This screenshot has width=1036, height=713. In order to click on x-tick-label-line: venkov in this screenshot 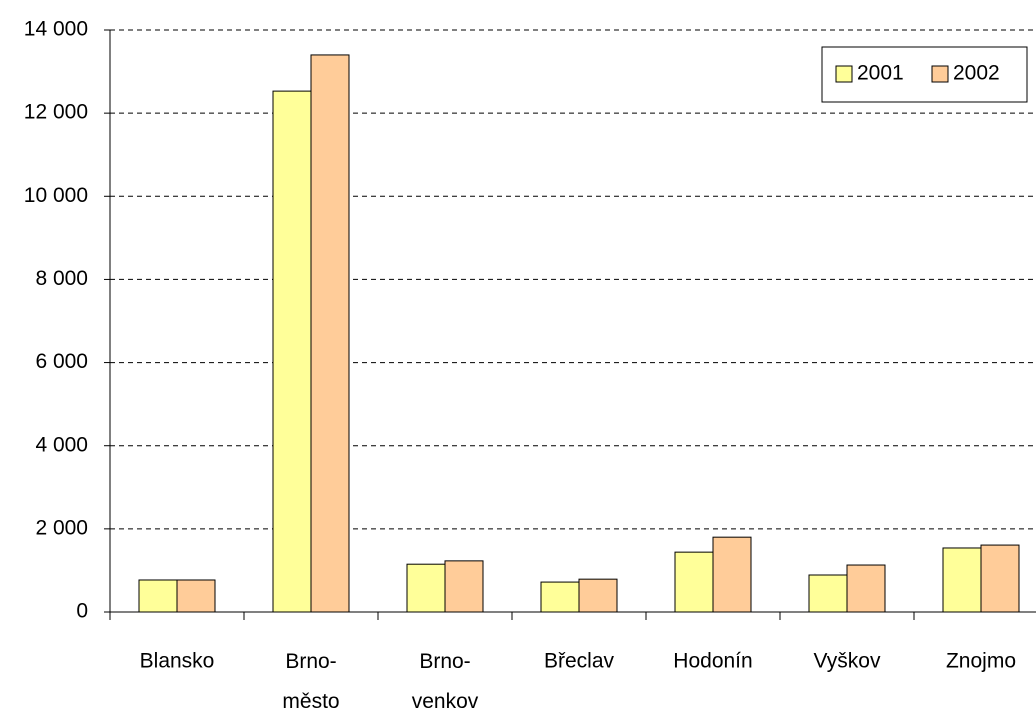, I will do `click(445, 701)`.